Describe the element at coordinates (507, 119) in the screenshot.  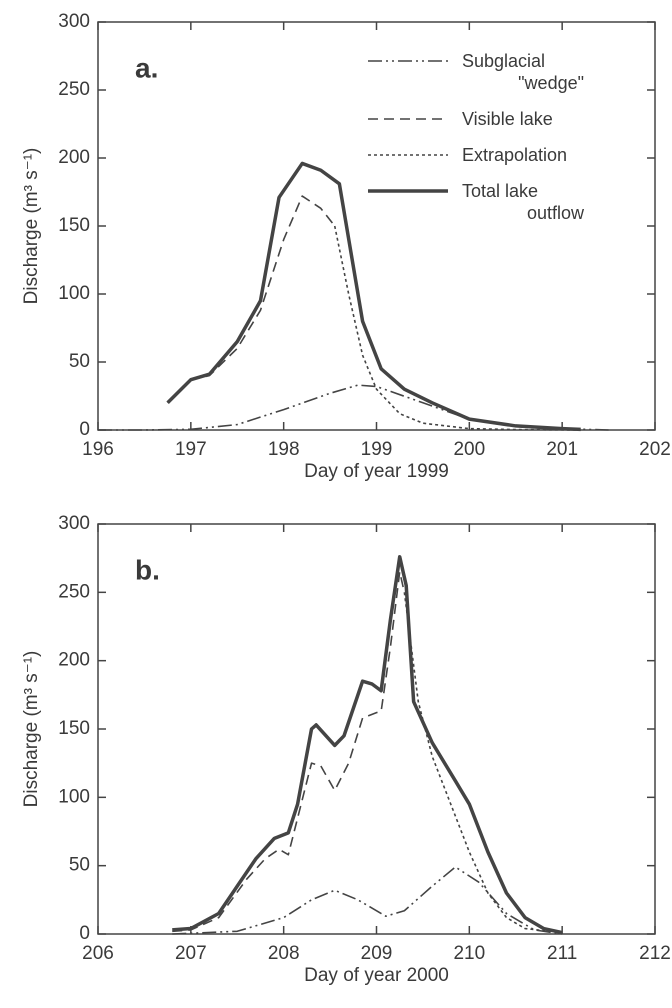
I see `legend-label: Visible lake` at that location.